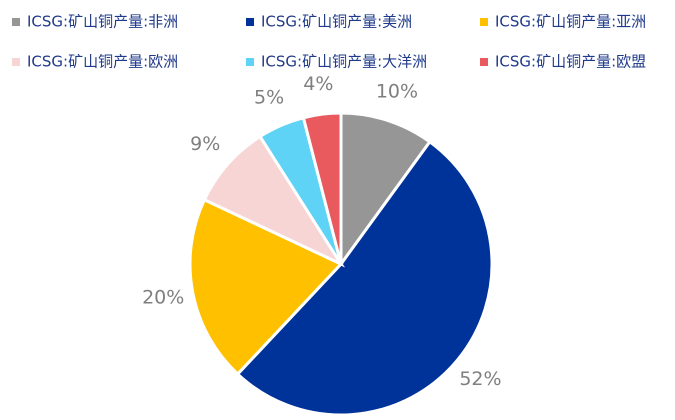  What do you see at coordinates (570, 22) in the screenshot?
I see `legend-label: ICSG:矿山铜产量:亚洲` at bounding box center [570, 22].